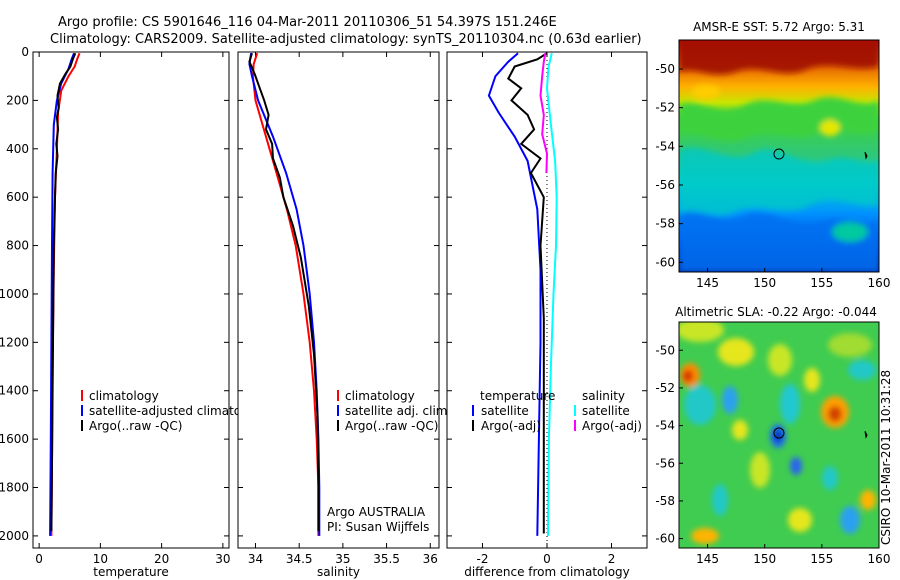  What do you see at coordinates (665, 426) in the screenshot?
I see `sla-y-tick-label: -54` at bounding box center [665, 426].